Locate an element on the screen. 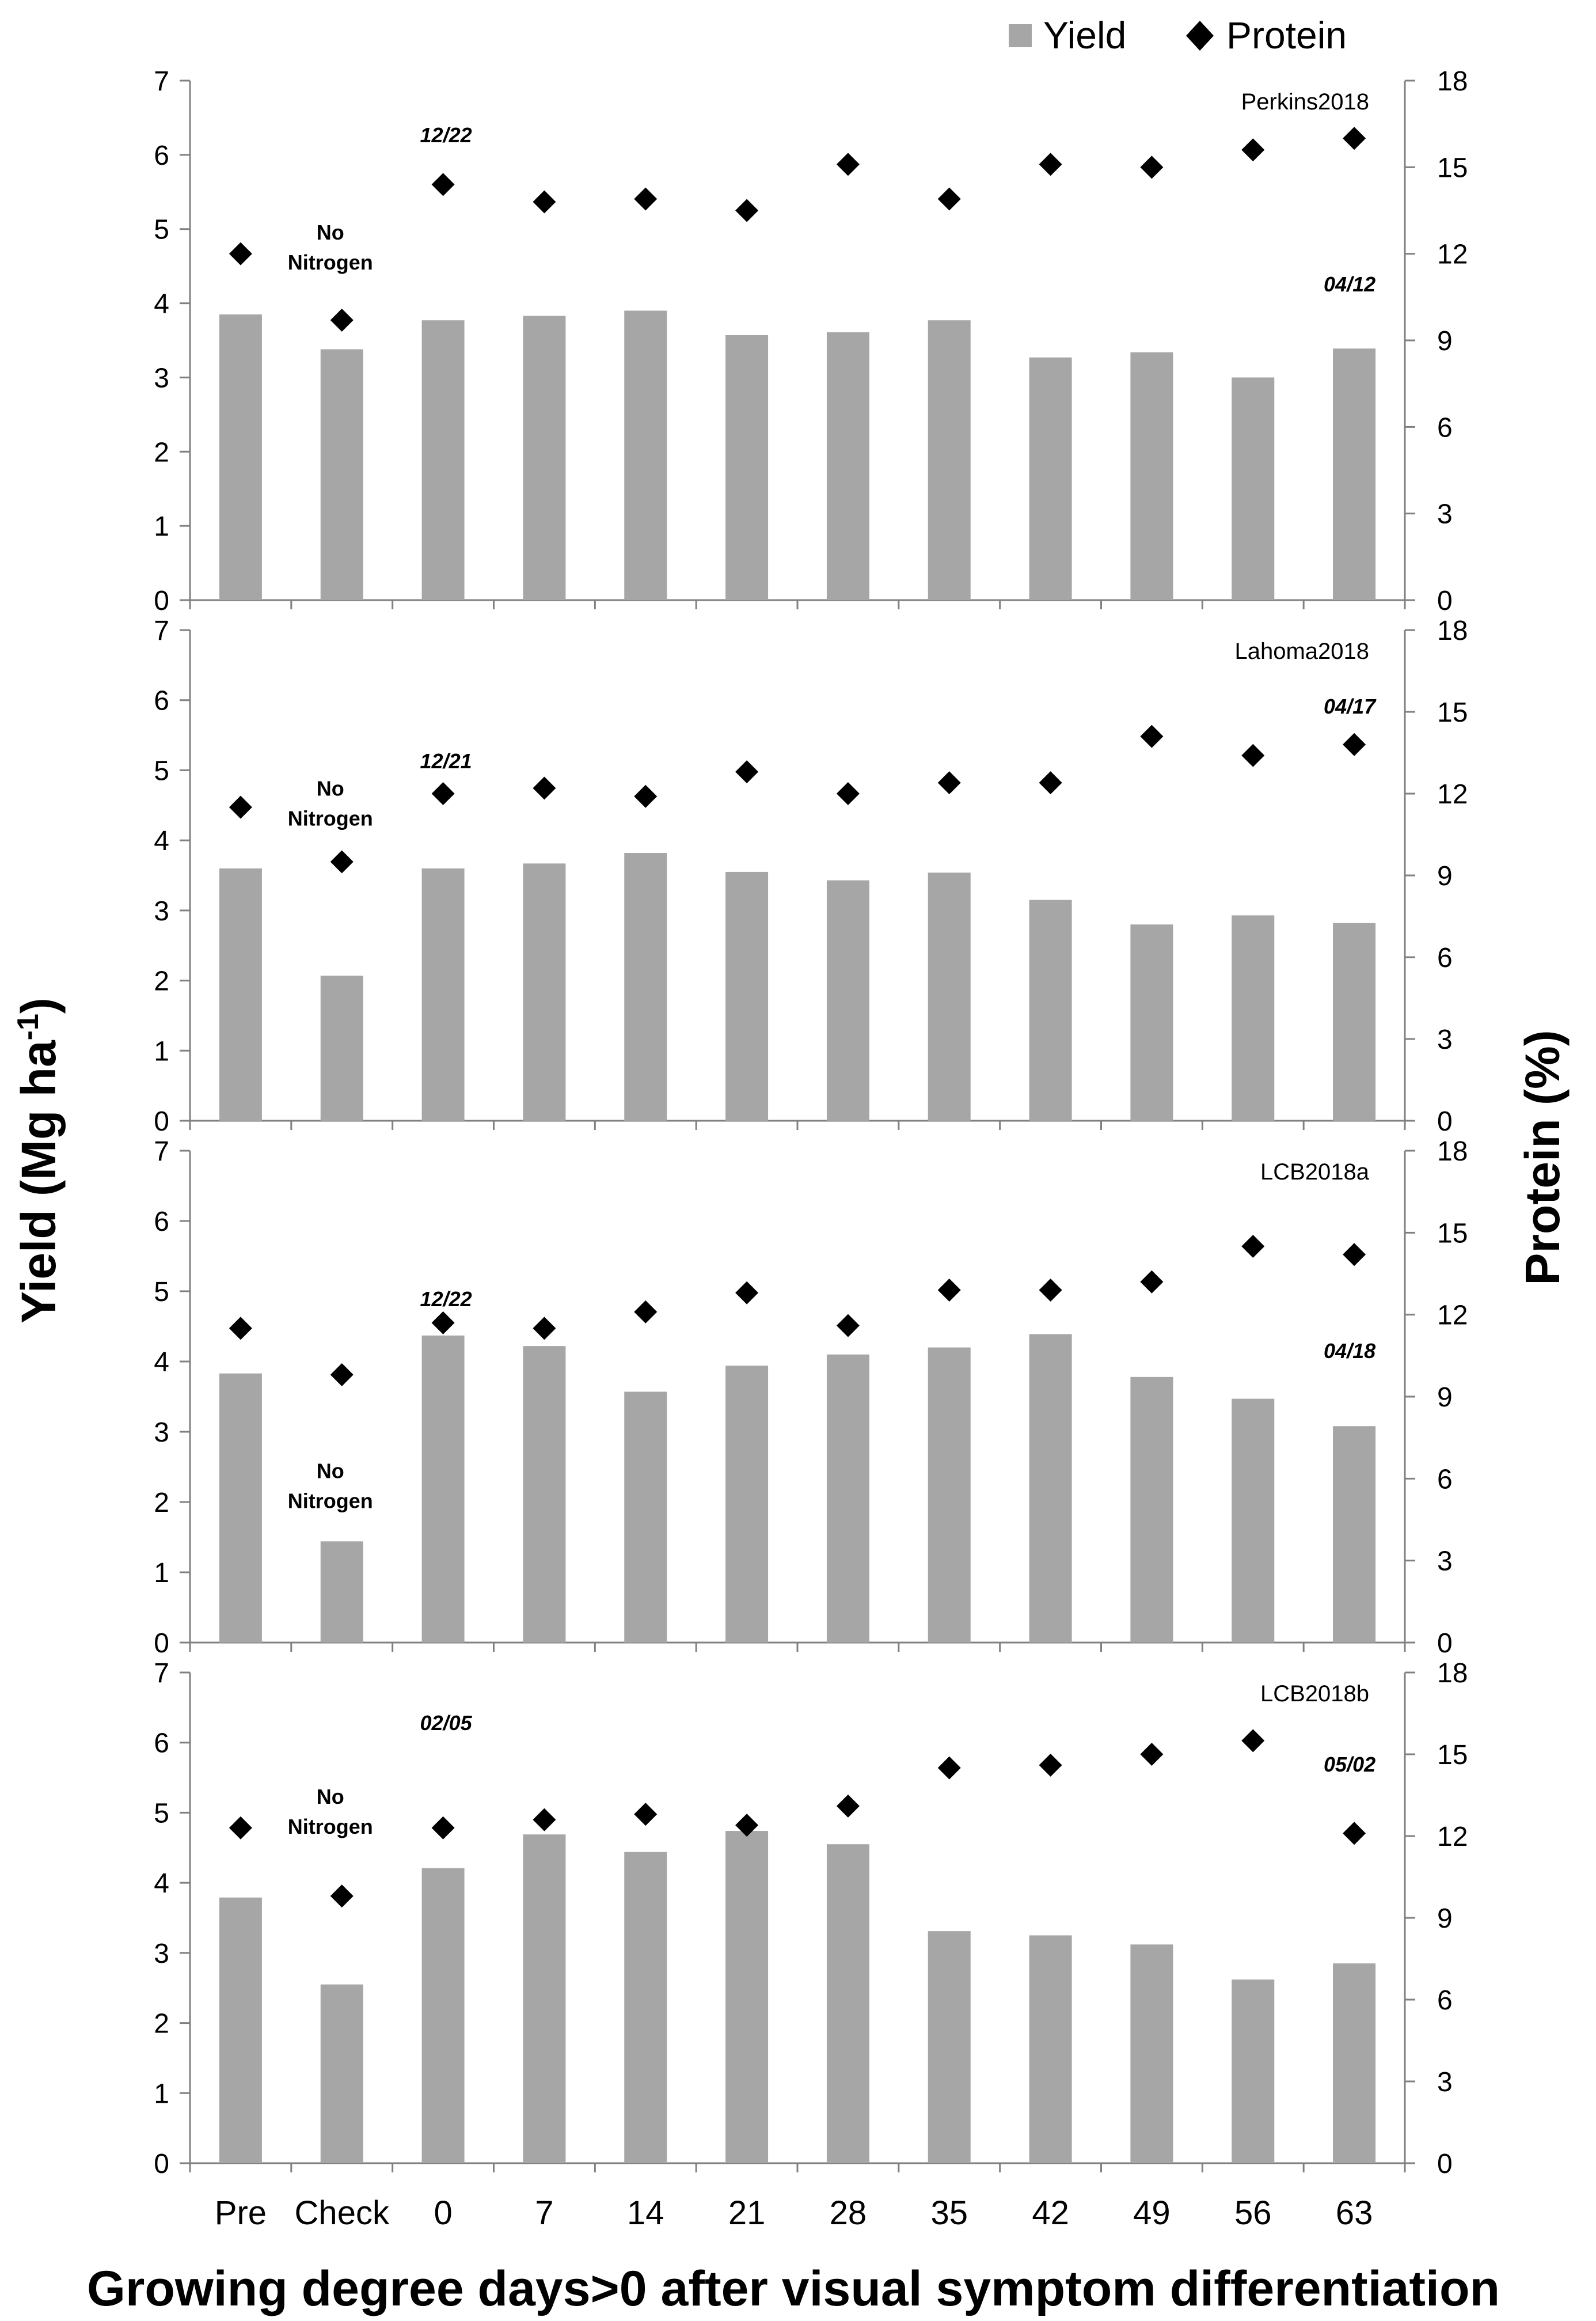 The width and height of the screenshot is (1596, 2321). y-axis-left-label: Yield (Mg ha-1) is located at coordinates (39, 1160).